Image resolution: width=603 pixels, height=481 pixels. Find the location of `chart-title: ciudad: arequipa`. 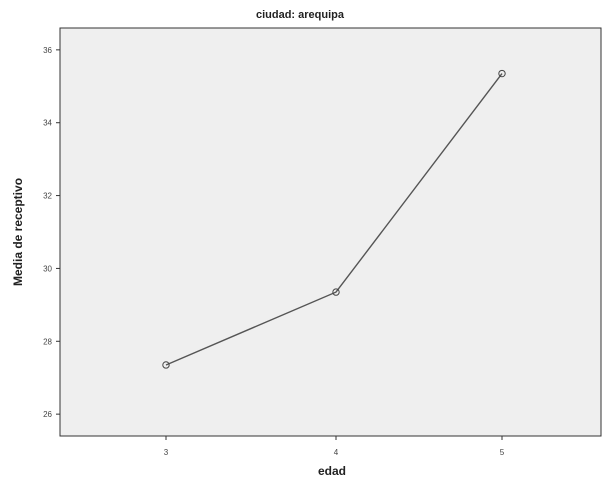

chart-title: ciudad: arequipa is located at coordinates (300, 15).